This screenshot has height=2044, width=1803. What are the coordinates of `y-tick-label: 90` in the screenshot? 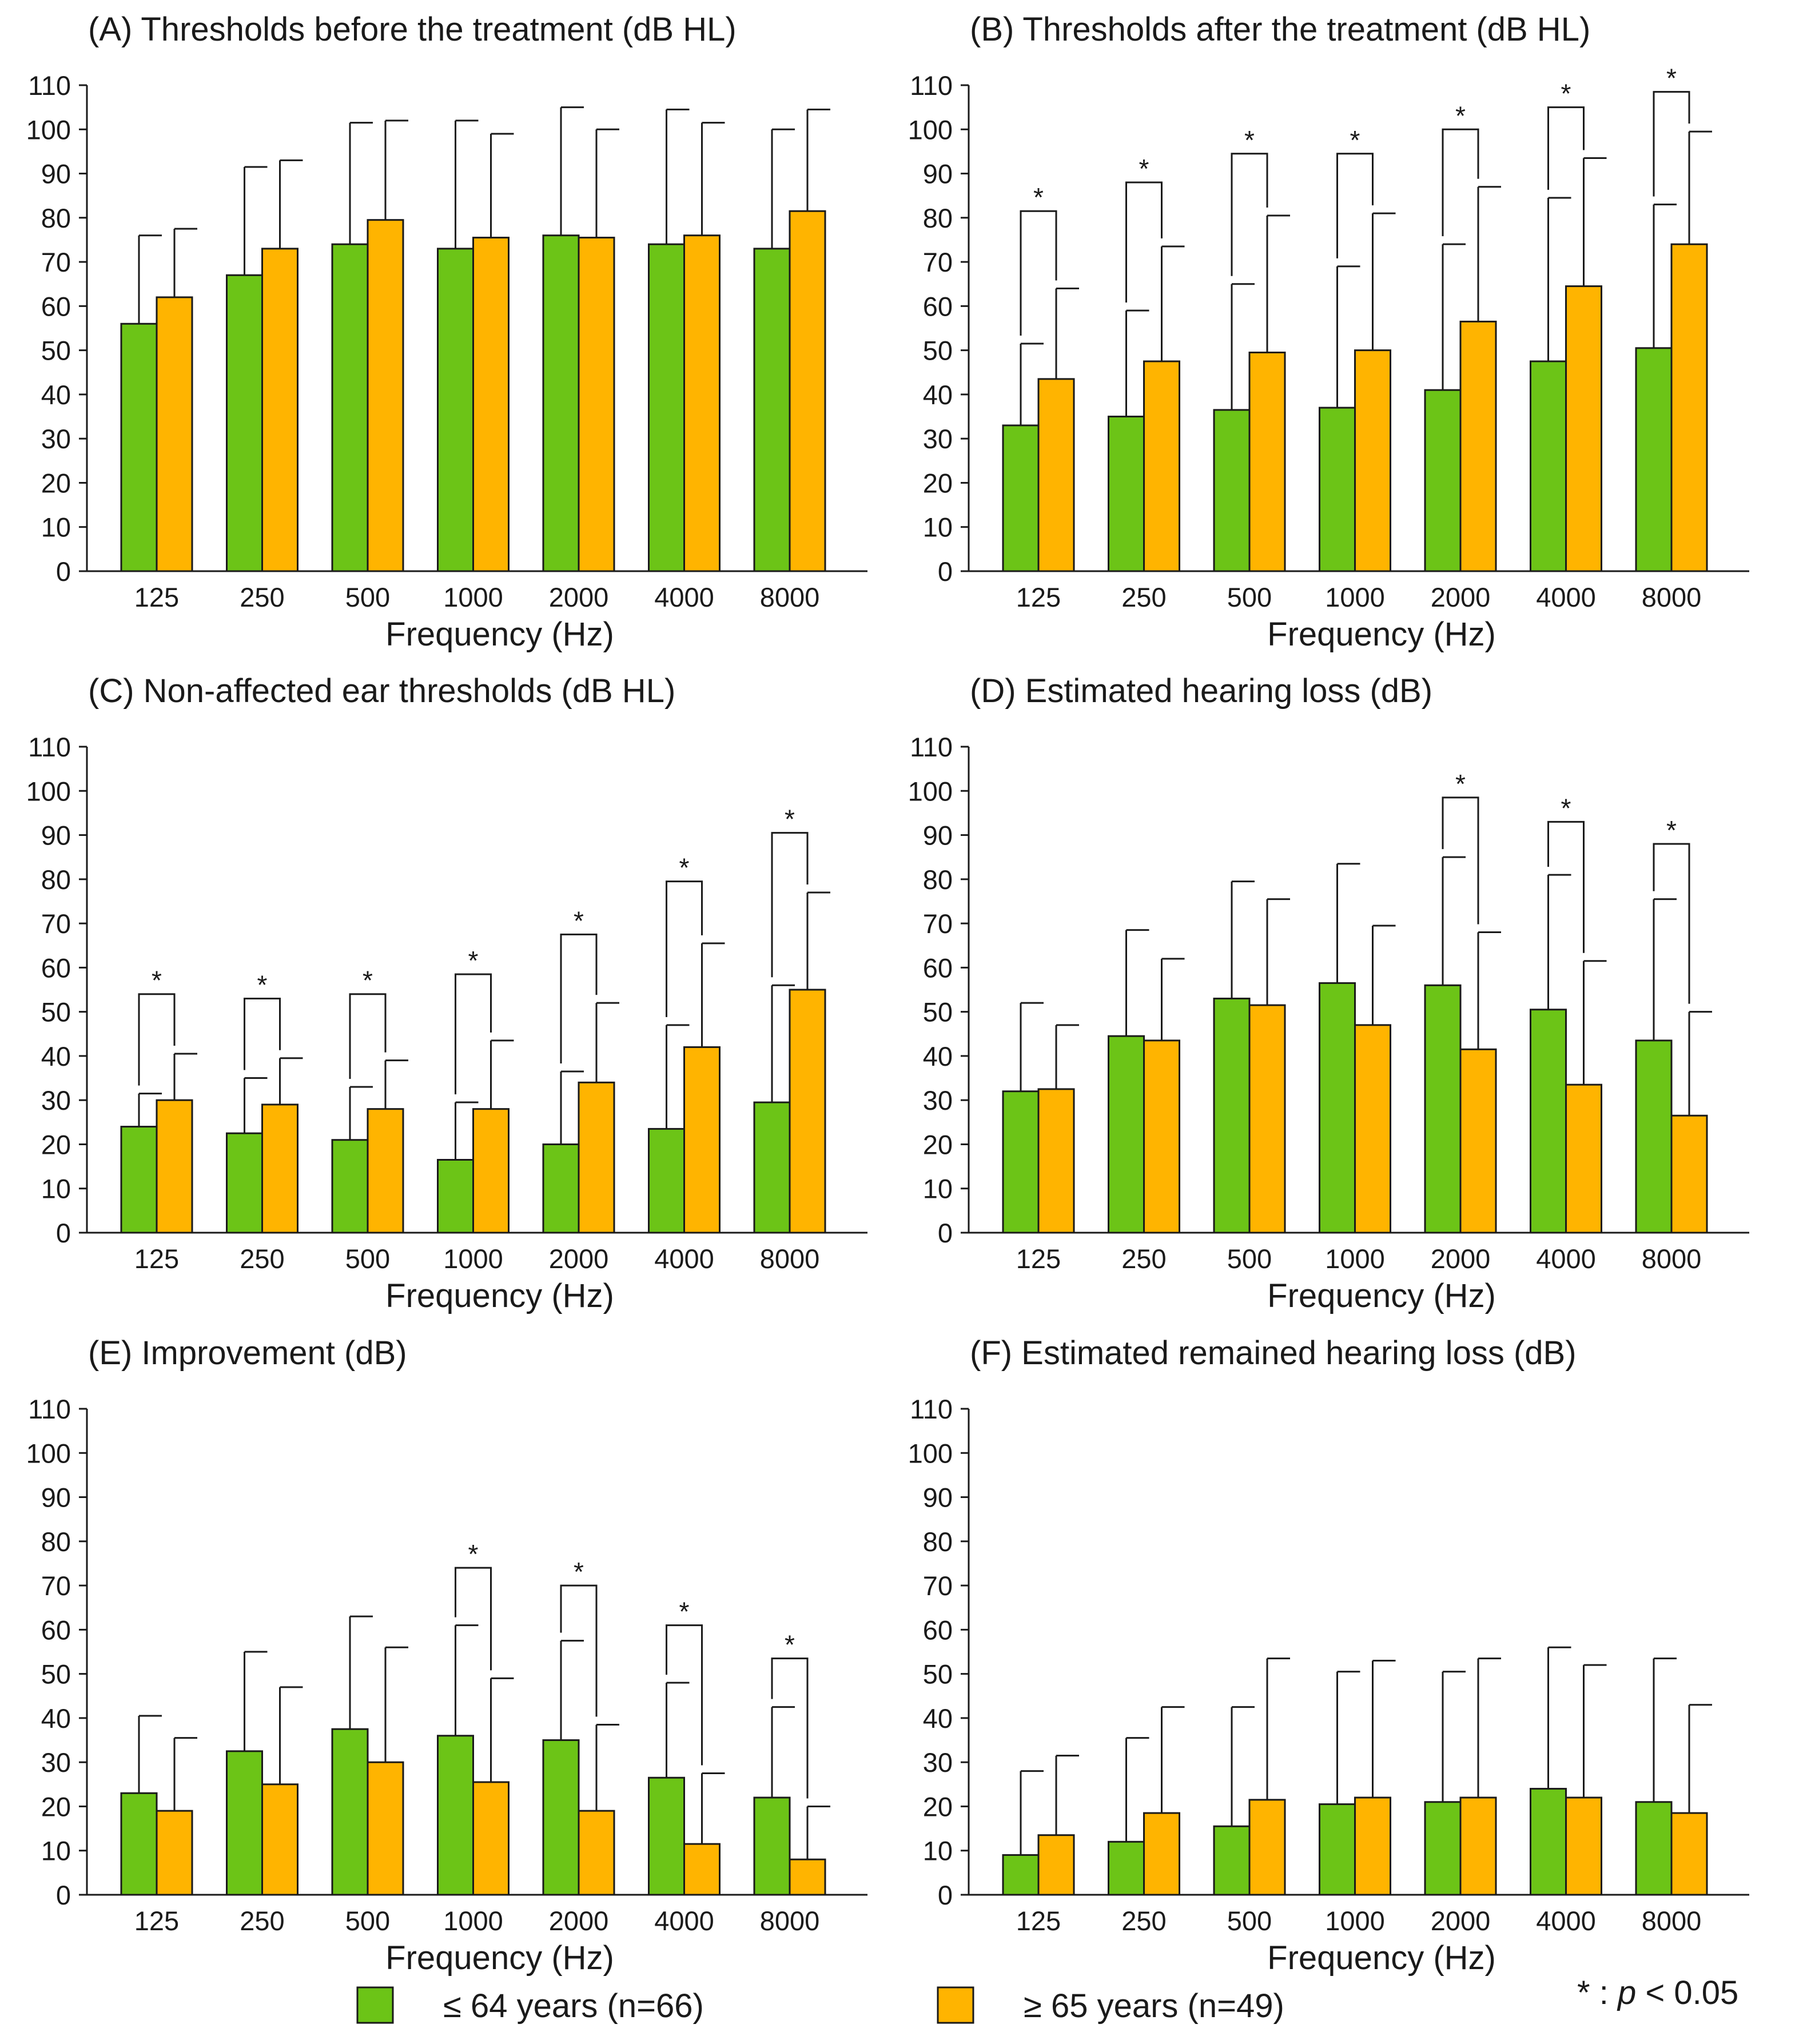 It's located at (938, 835).